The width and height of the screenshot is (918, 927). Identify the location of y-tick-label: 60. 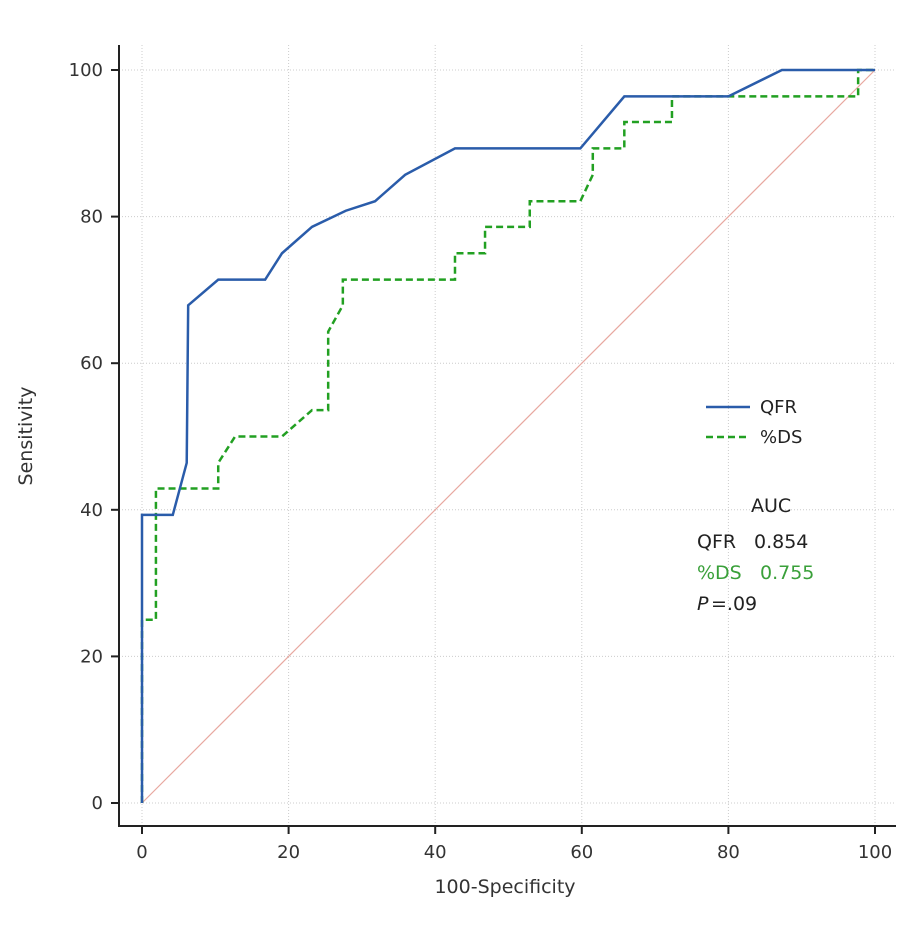
(91, 363).